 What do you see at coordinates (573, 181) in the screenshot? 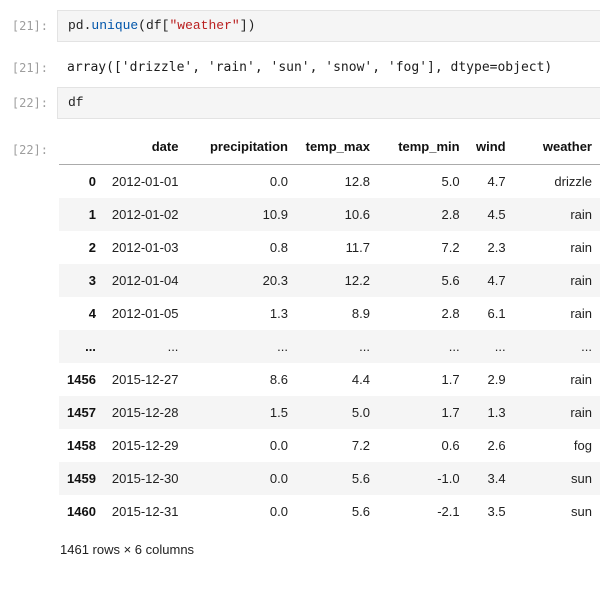
I see `table-cell-weather: drizzle` at bounding box center [573, 181].